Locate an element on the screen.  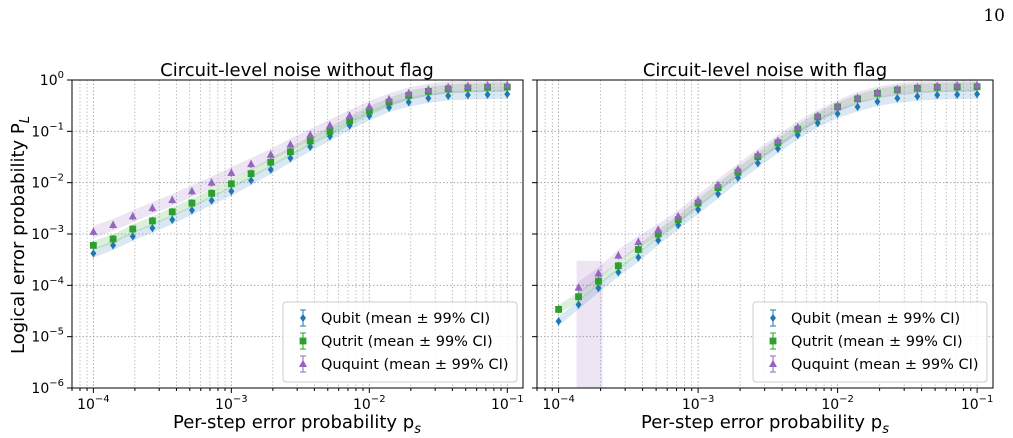
x-tick-label: 10⁻⁴ is located at coordinates (558, 403).